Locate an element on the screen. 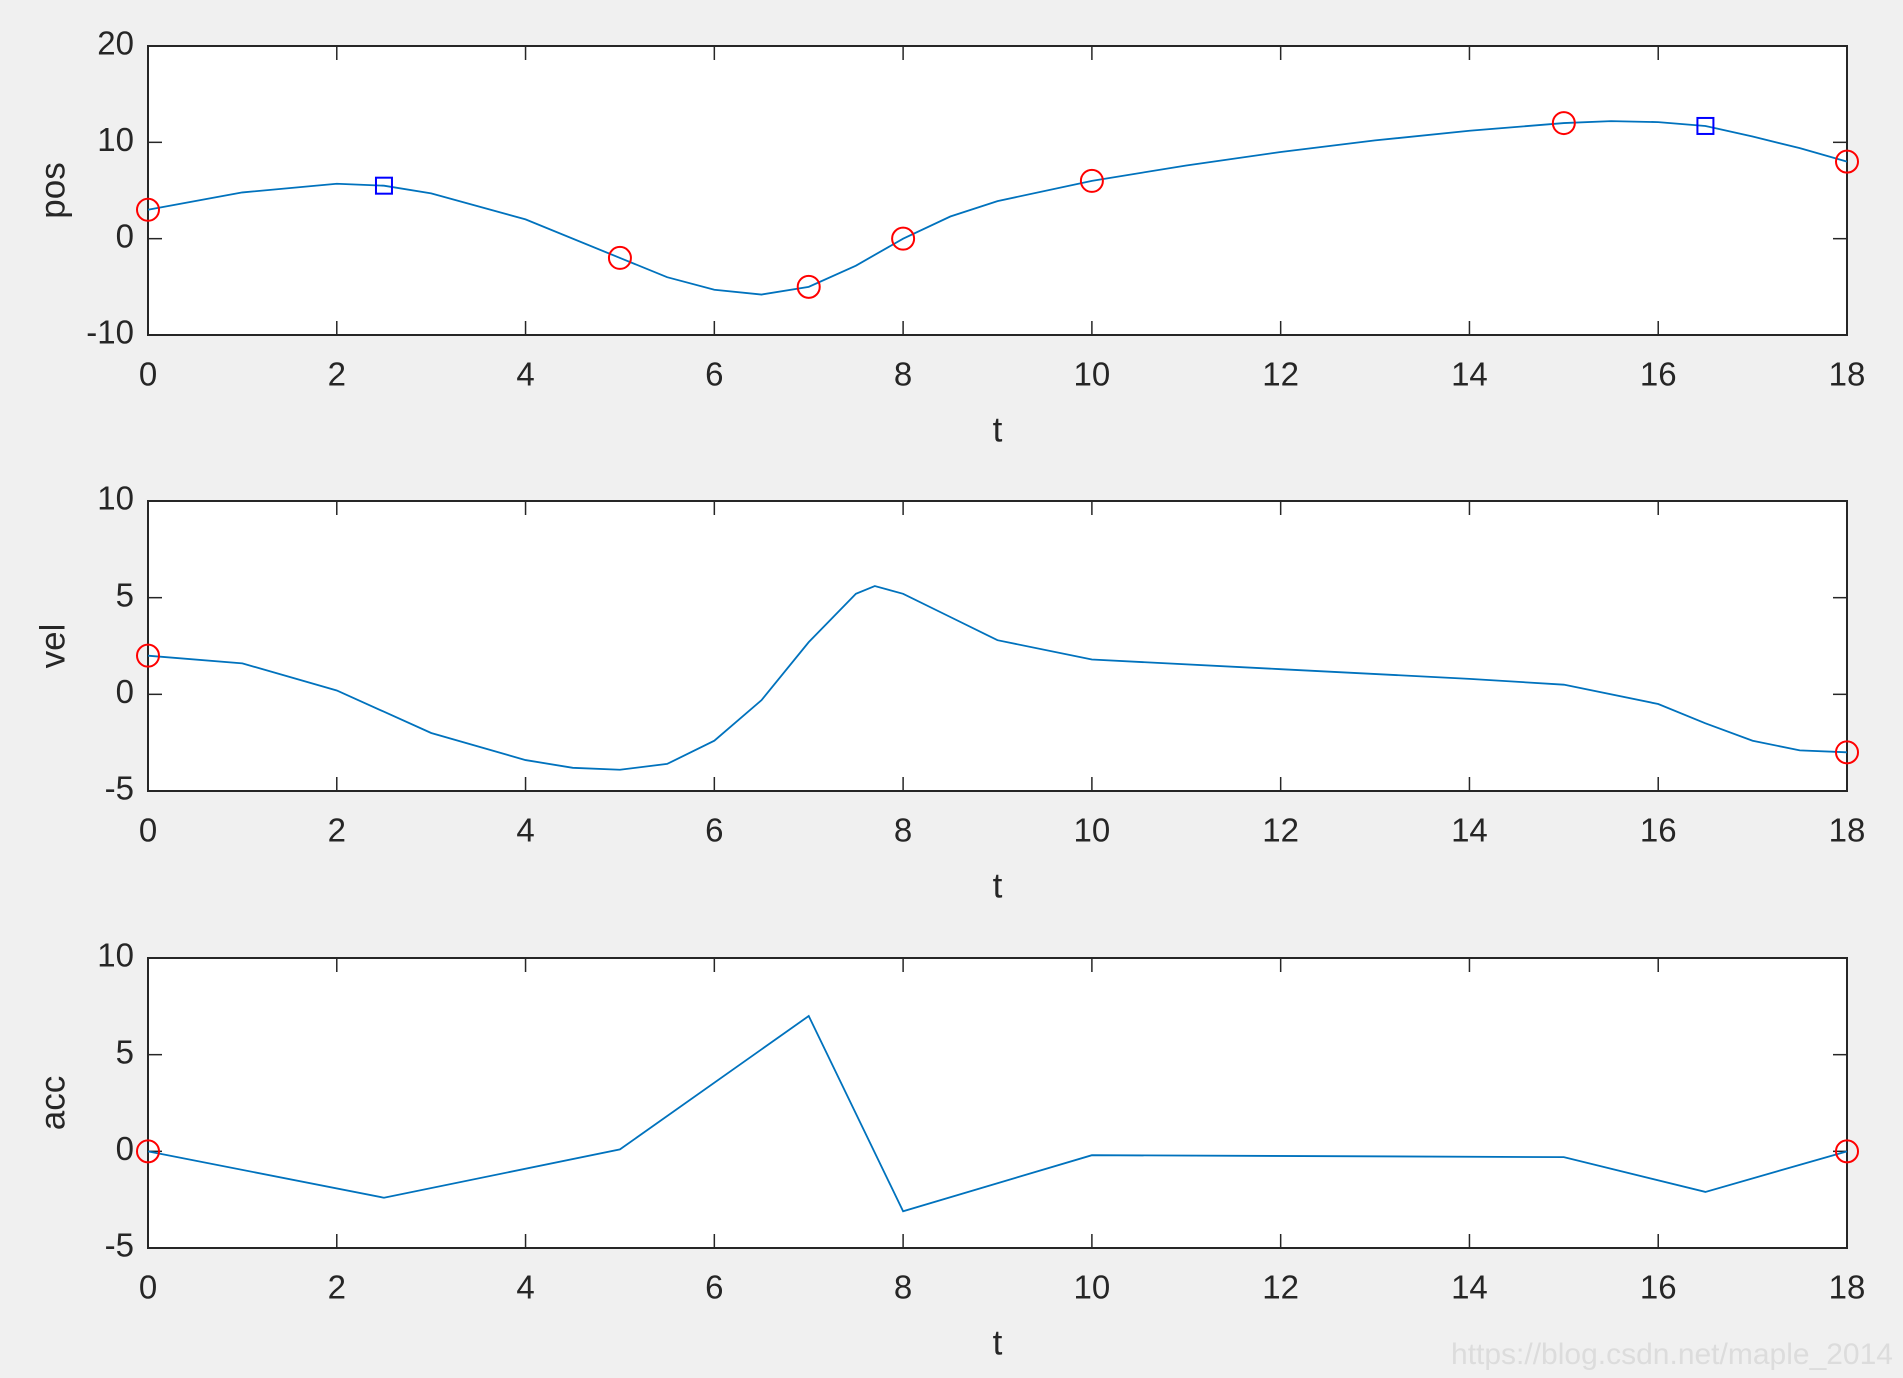 This screenshot has width=1903, height=1378. y-axis-label: pos is located at coordinates (52, 190).